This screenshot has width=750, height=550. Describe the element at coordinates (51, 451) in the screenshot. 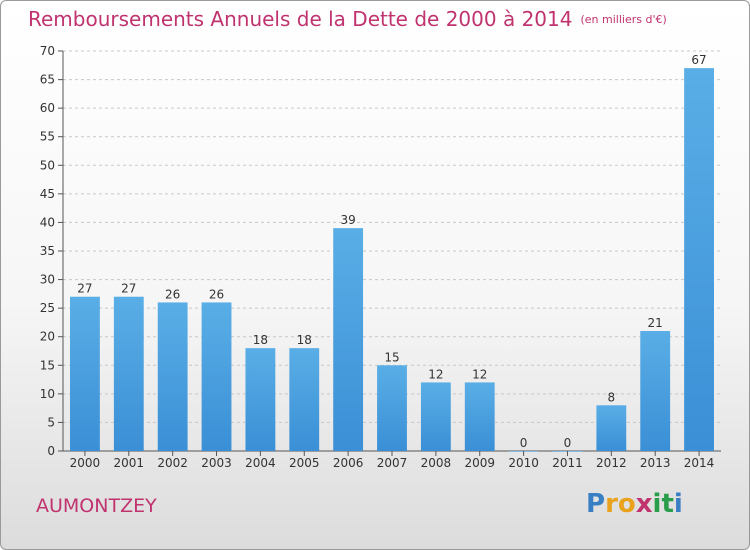

I see `y-tick-label: 0` at that location.